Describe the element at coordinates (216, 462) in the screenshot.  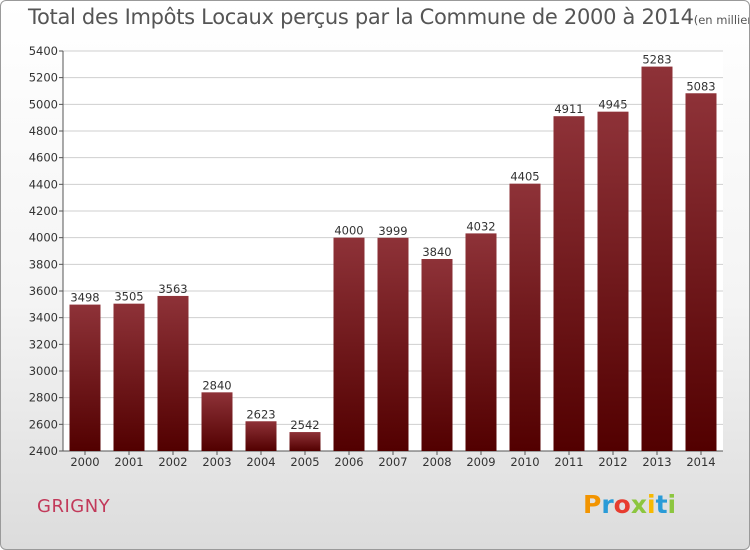
I see `x-tick-label: 2003` at that location.